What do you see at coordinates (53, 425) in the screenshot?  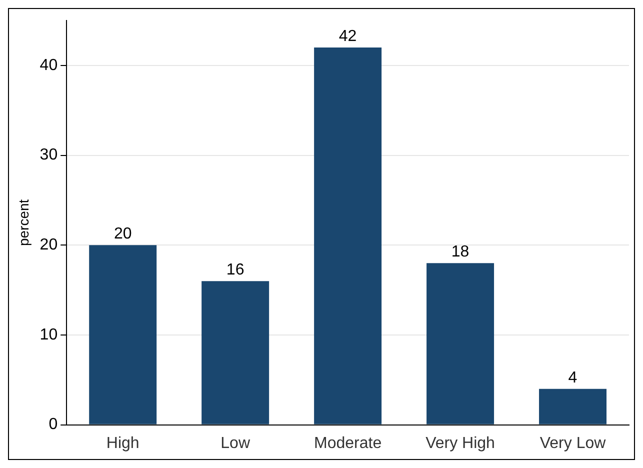 I see `y-tick-label: 0` at bounding box center [53, 425].